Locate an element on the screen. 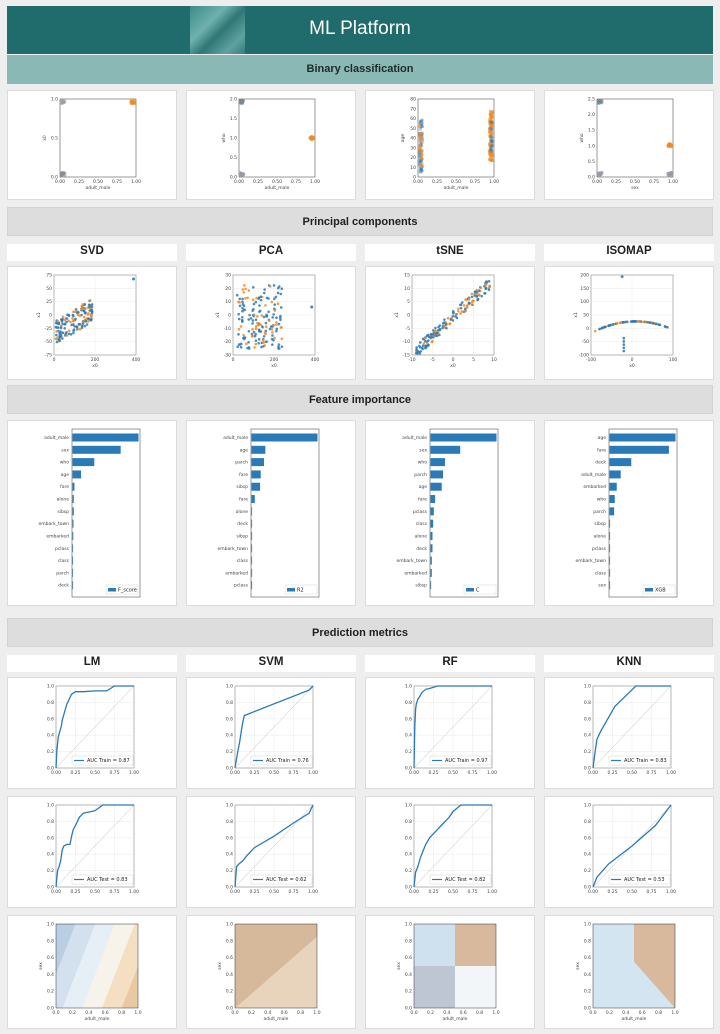  section-feature-importance: Feature importance is located at coordinates (360, 399).